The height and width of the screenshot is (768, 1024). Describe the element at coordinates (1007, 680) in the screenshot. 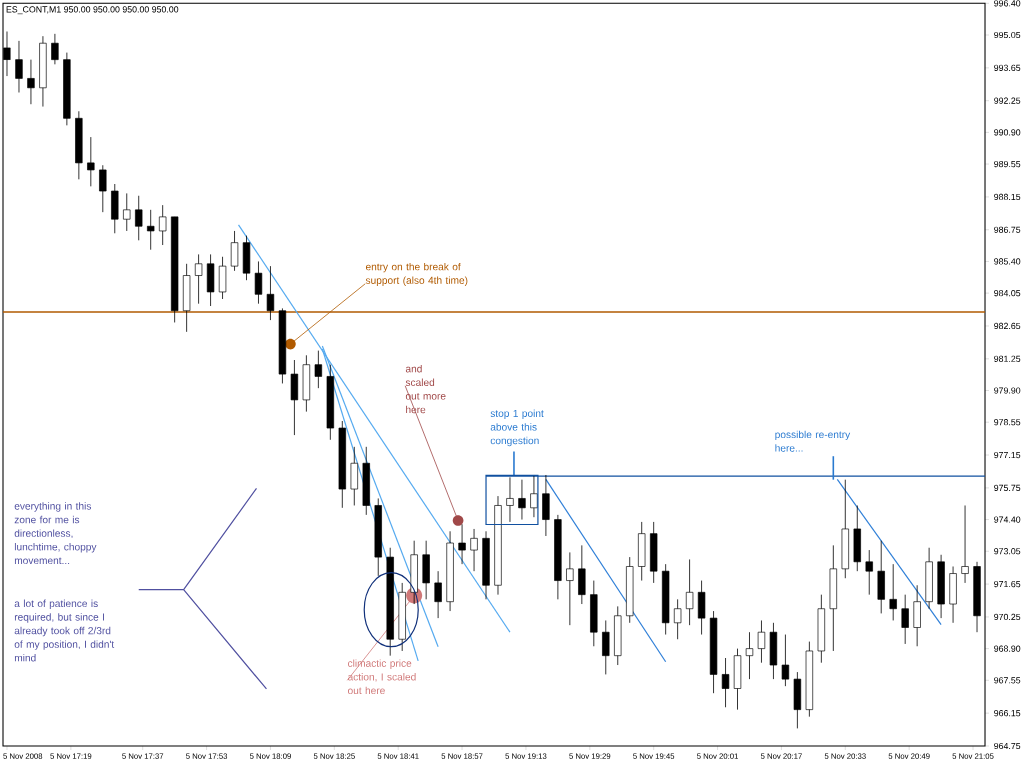

I see `y-tick-label: 967.55` at that location.